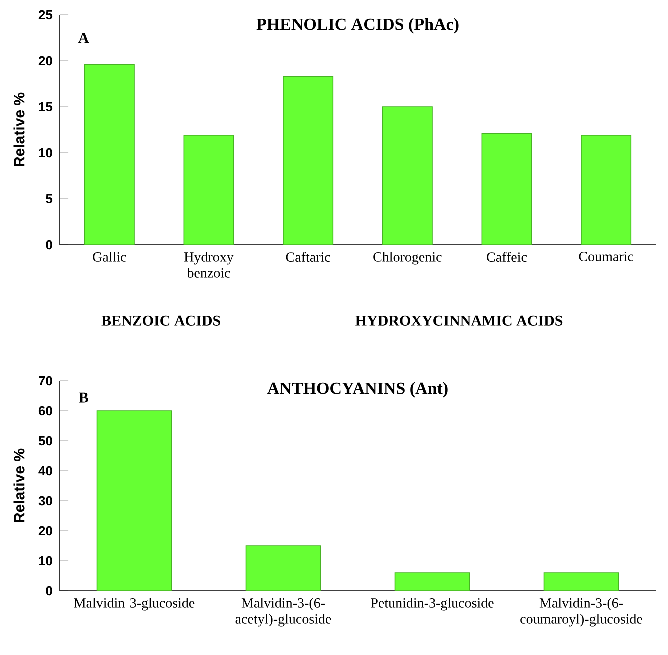 The width and height of the screenshot is (668, 655). Describe the element at coordinates (161, 321) in the screenshot. I see `text: BENZOIC ACIDS` at that location.